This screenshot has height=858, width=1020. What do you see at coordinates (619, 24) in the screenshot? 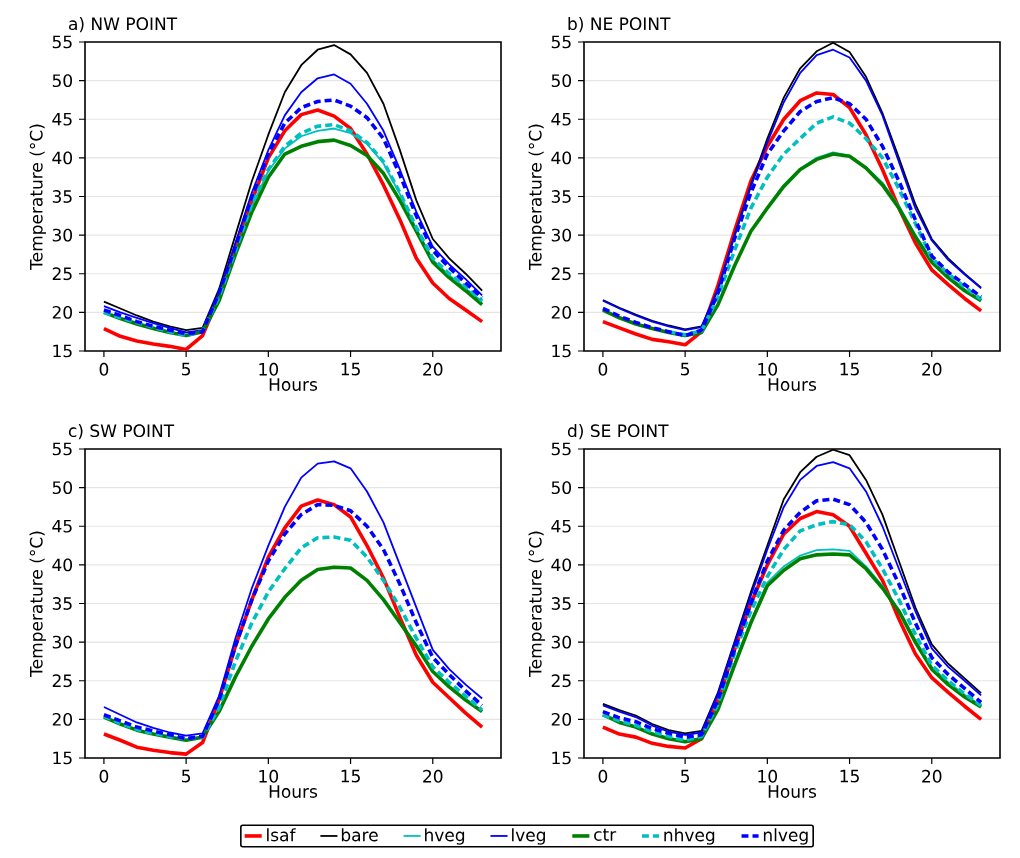
I see `chart-title: b) NE POINT` at bounding box center [619, 24].